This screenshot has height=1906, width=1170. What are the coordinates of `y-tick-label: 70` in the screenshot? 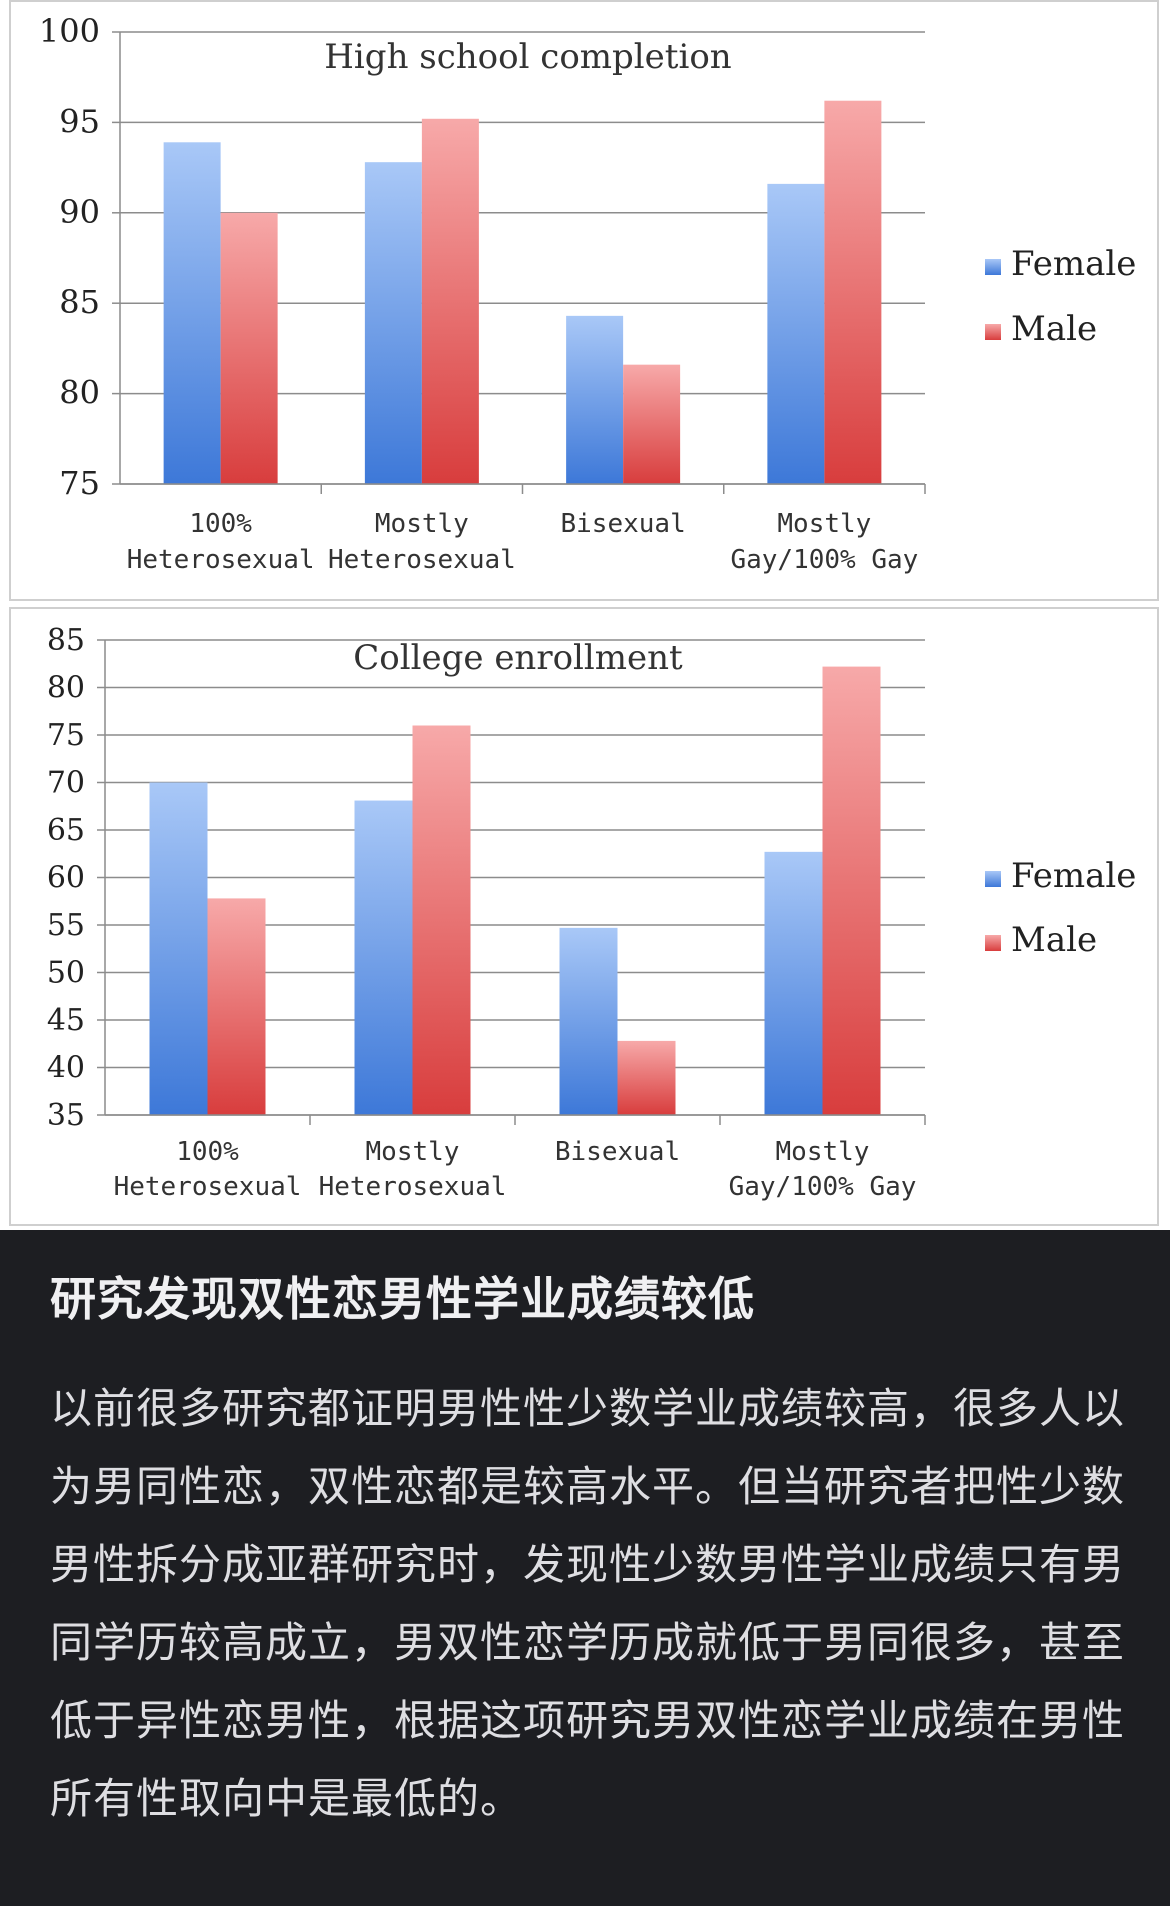 It's located at (66, 783).